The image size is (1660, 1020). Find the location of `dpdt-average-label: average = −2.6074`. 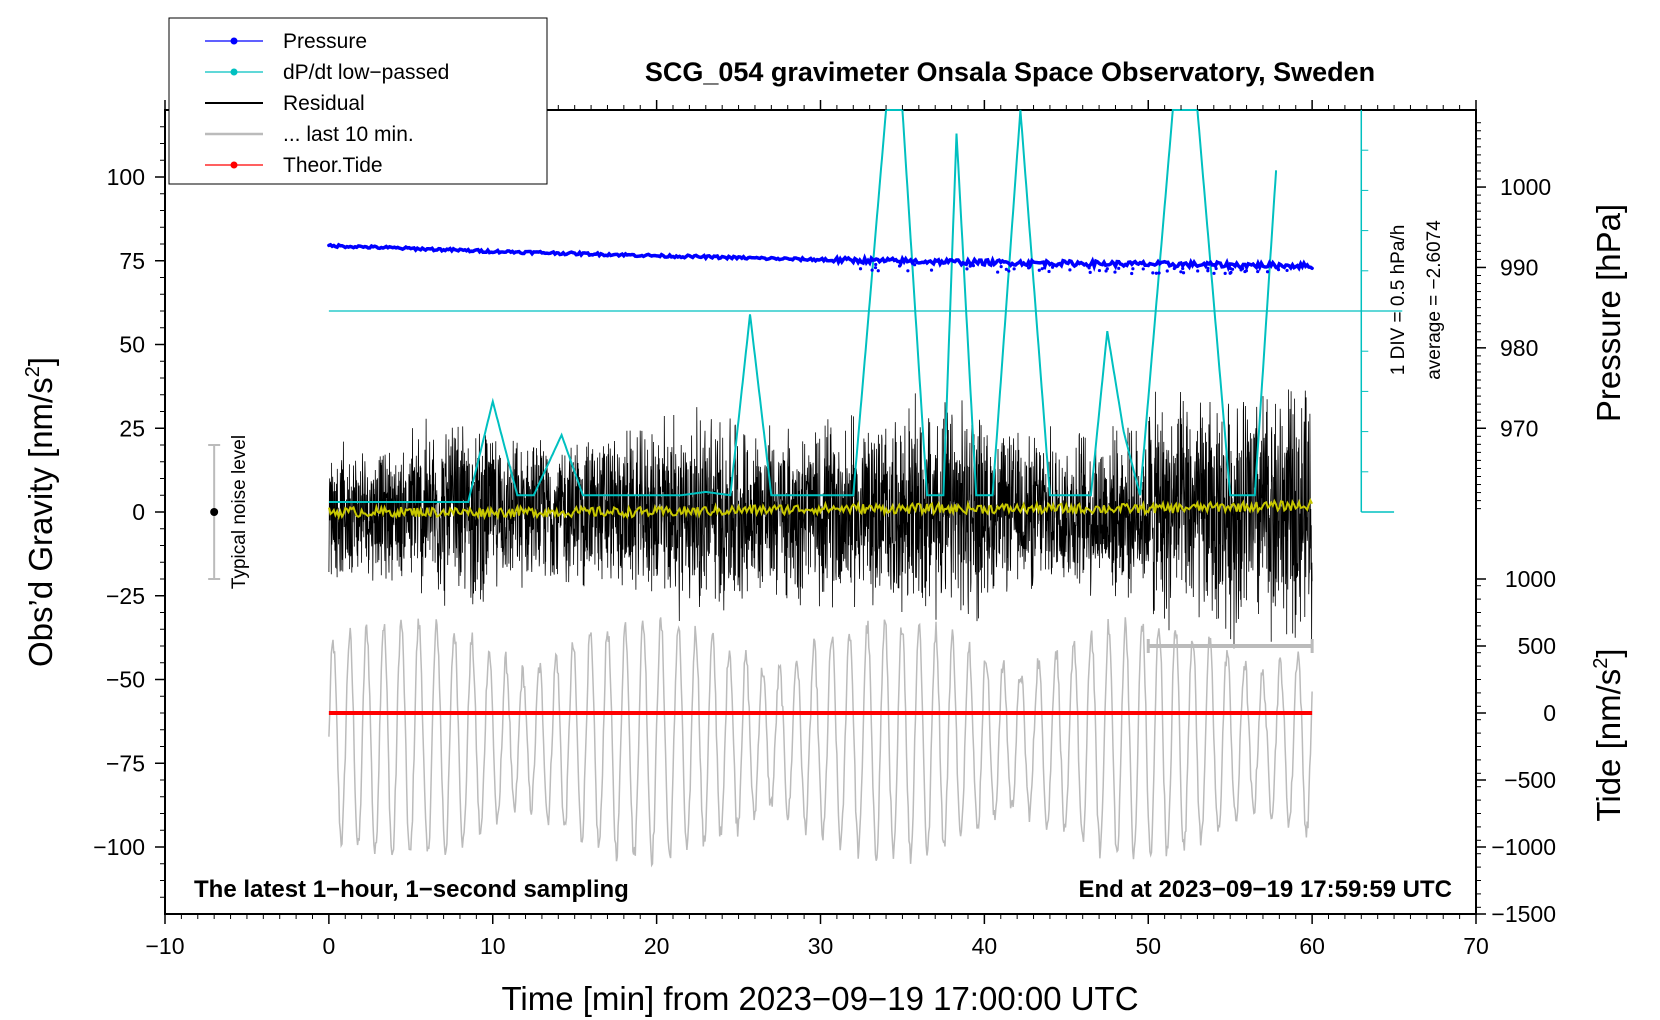

dpdt-average-label: average = −2.6074 is located at coordinates (1434, 300).